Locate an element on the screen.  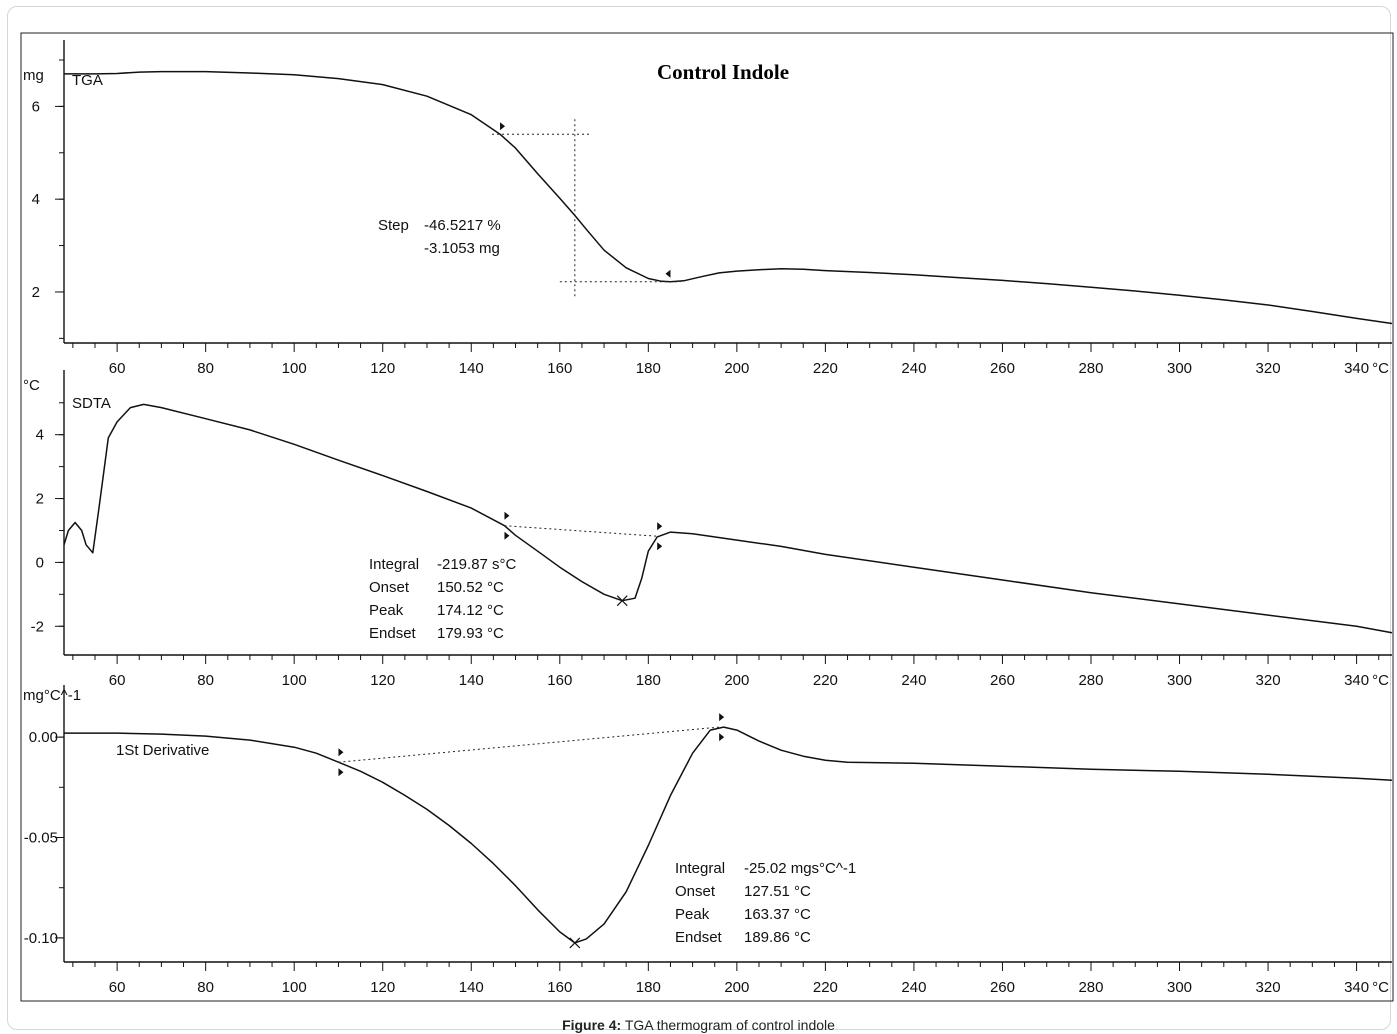
sdta-peak-value: 174.12 °C is located at coordinates (470, 610).